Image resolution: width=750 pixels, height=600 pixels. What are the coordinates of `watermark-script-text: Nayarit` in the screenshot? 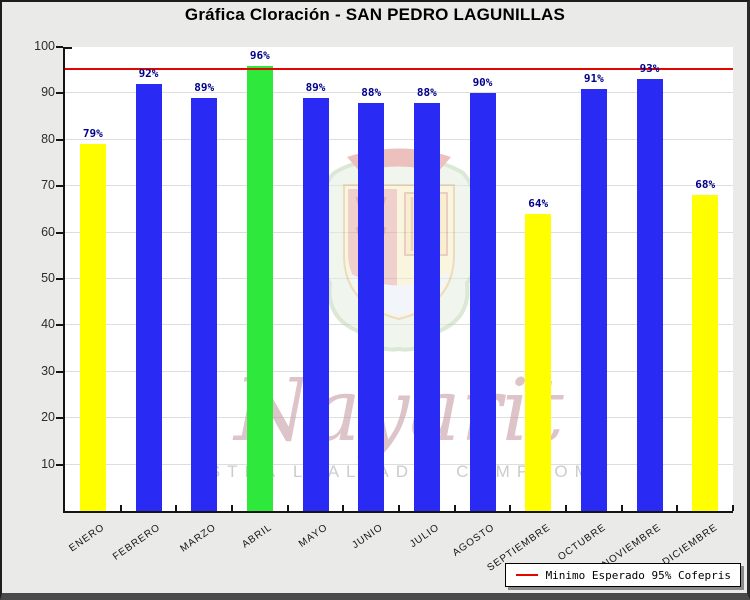 It's located at (398, 411).